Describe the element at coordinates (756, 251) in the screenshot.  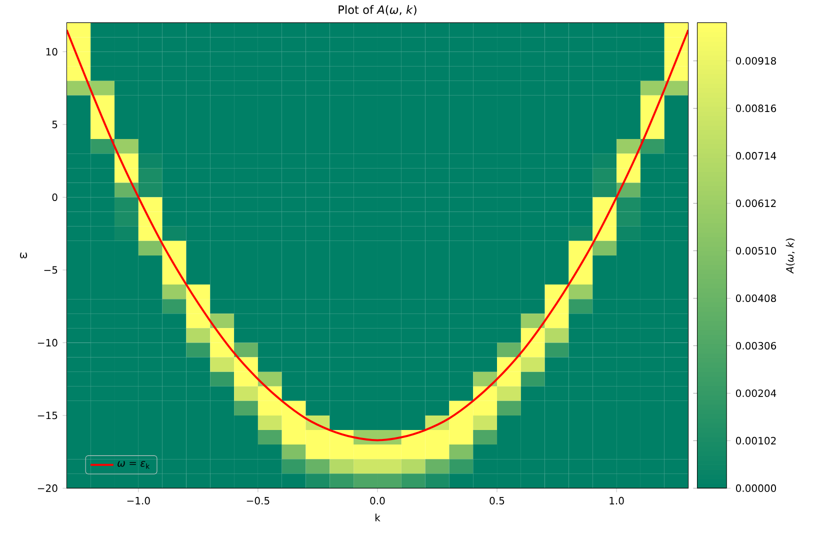
I see `color-bar-label: 0.00510` at that location.